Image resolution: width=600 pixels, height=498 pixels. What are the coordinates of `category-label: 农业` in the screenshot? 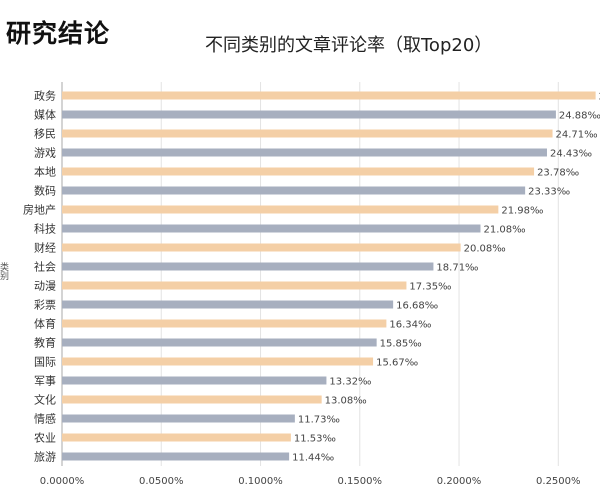 It's located at (45, 438).